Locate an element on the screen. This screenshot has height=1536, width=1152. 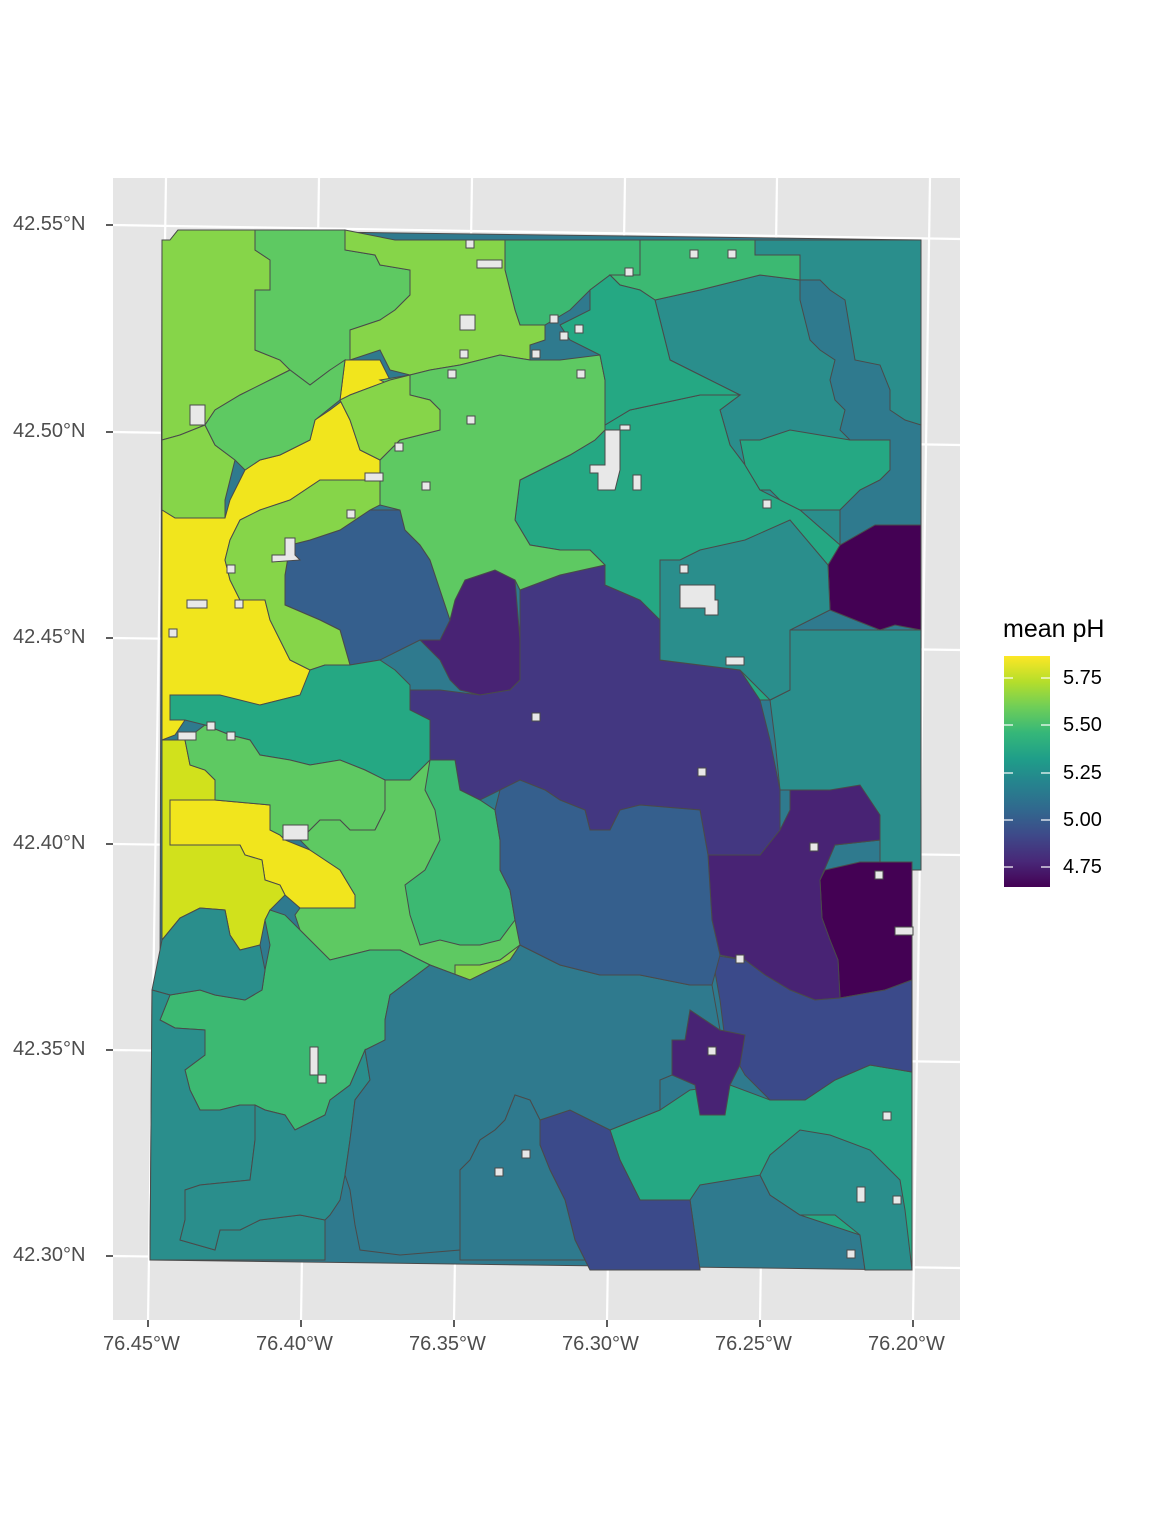
y-tick-label: 42.35°N is located at coordinates (49, 1049).